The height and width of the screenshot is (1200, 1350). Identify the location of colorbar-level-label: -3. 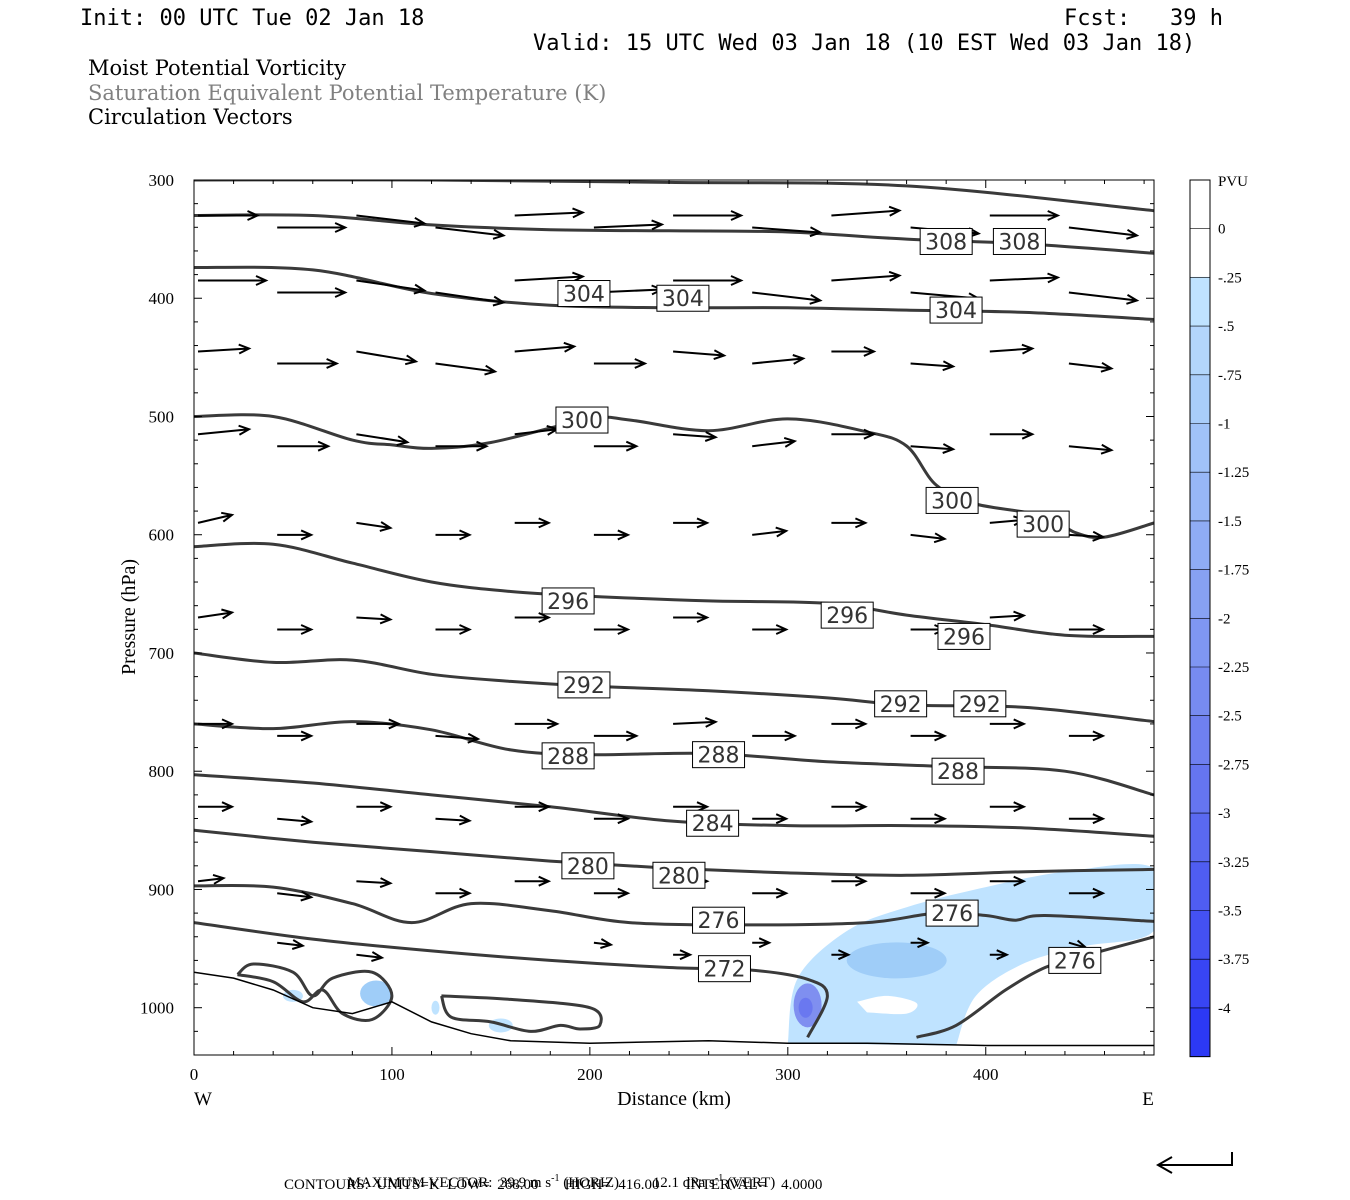
(1224, 814).